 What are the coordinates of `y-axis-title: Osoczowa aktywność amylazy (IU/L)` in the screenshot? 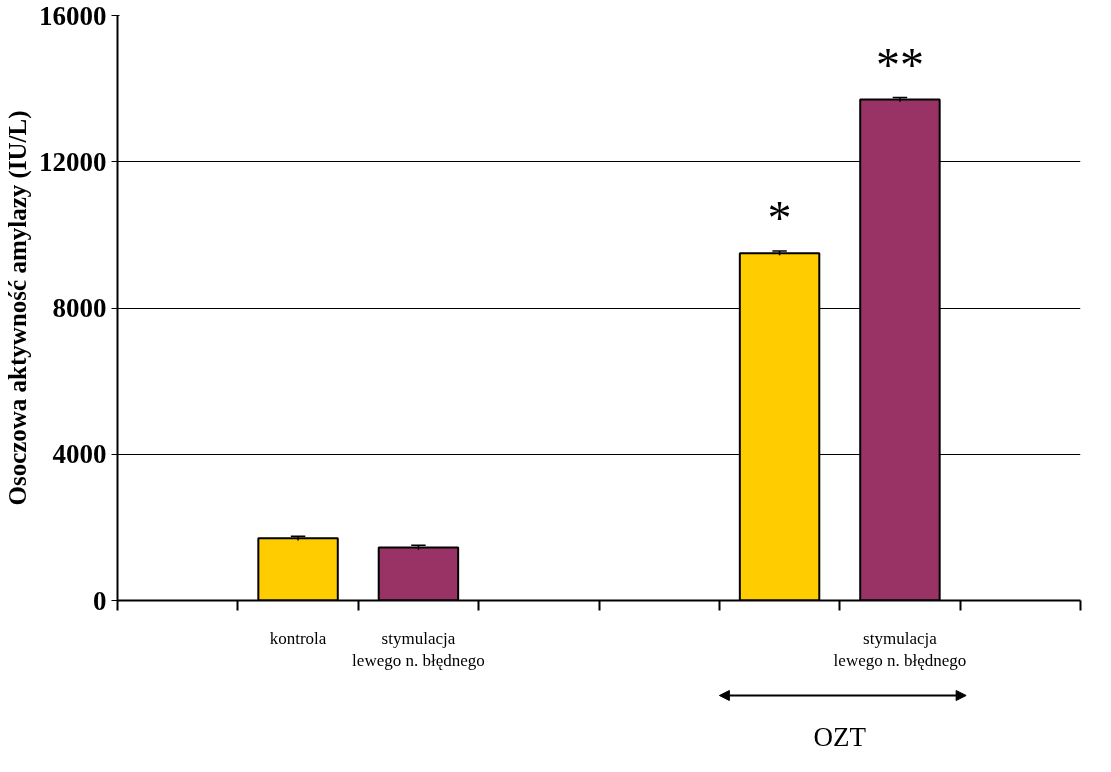 It's located at (18, 308).